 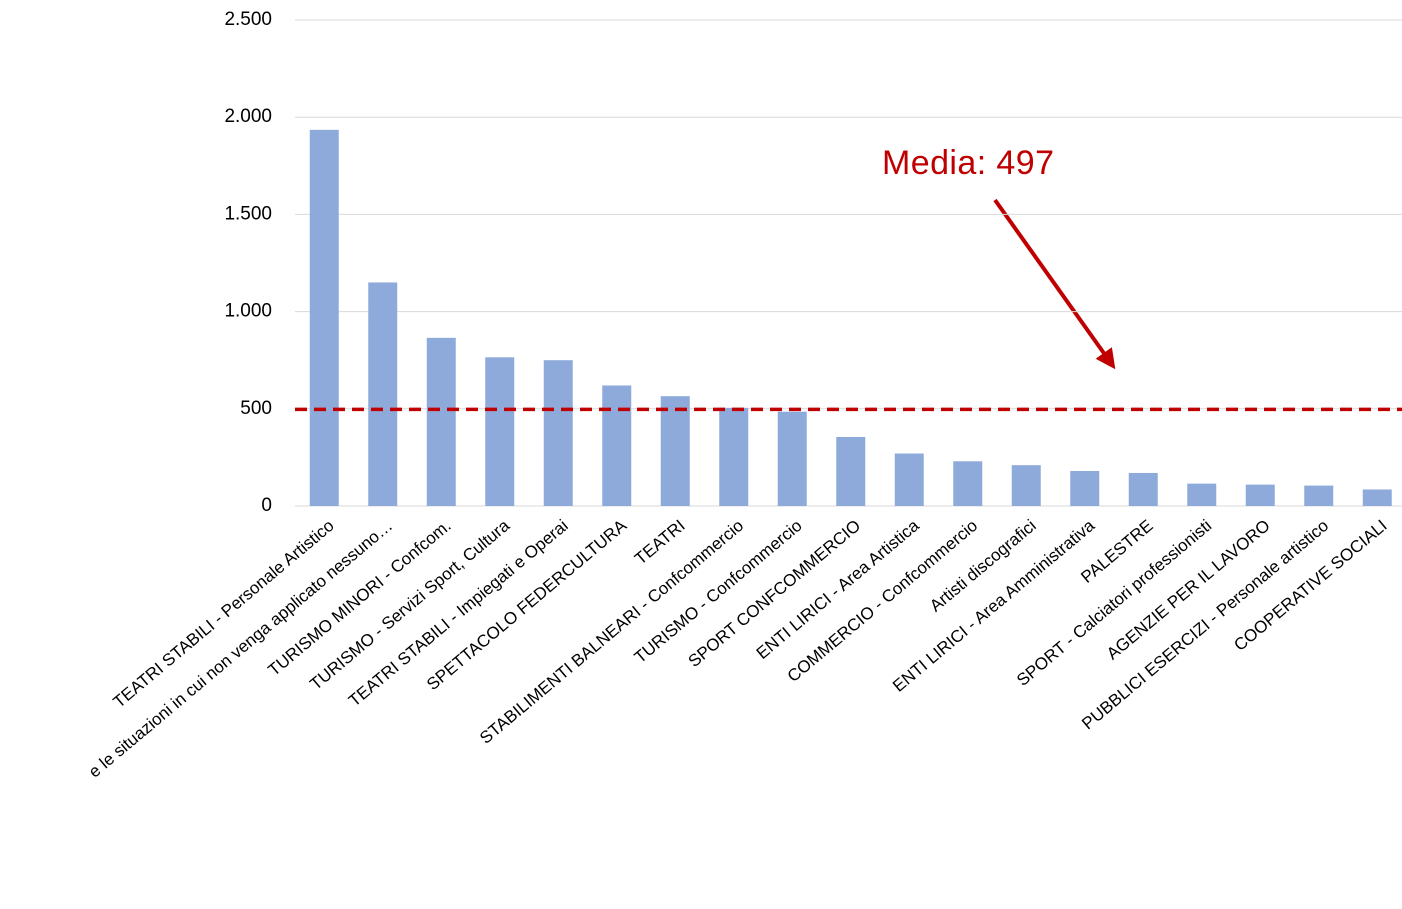 What do you see at coordinates (266, 505) in the screenshot?
I see `y-tick-label: 0` at bounding box center [266, 505].